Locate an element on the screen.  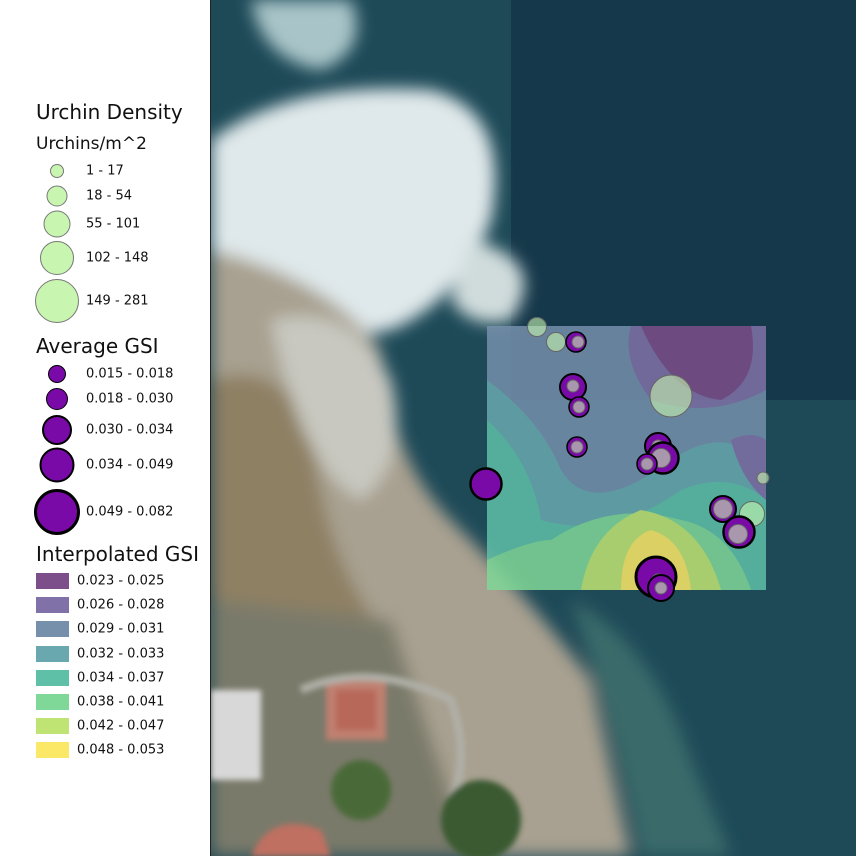
interpolated-gsi-surface is located at coordinates (626, 458).